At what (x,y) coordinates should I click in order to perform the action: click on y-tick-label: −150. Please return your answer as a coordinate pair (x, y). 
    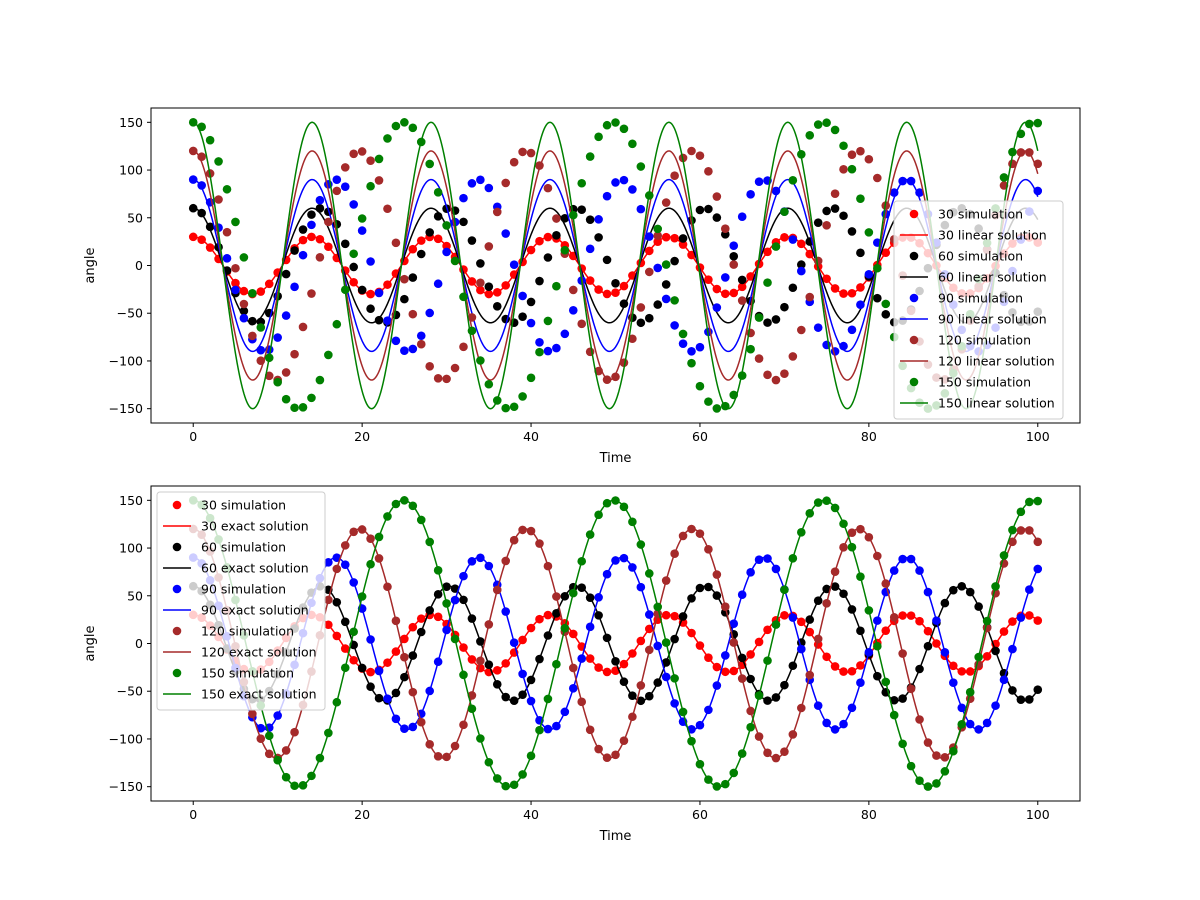
    Looking at the image, I should click on (126, 408).